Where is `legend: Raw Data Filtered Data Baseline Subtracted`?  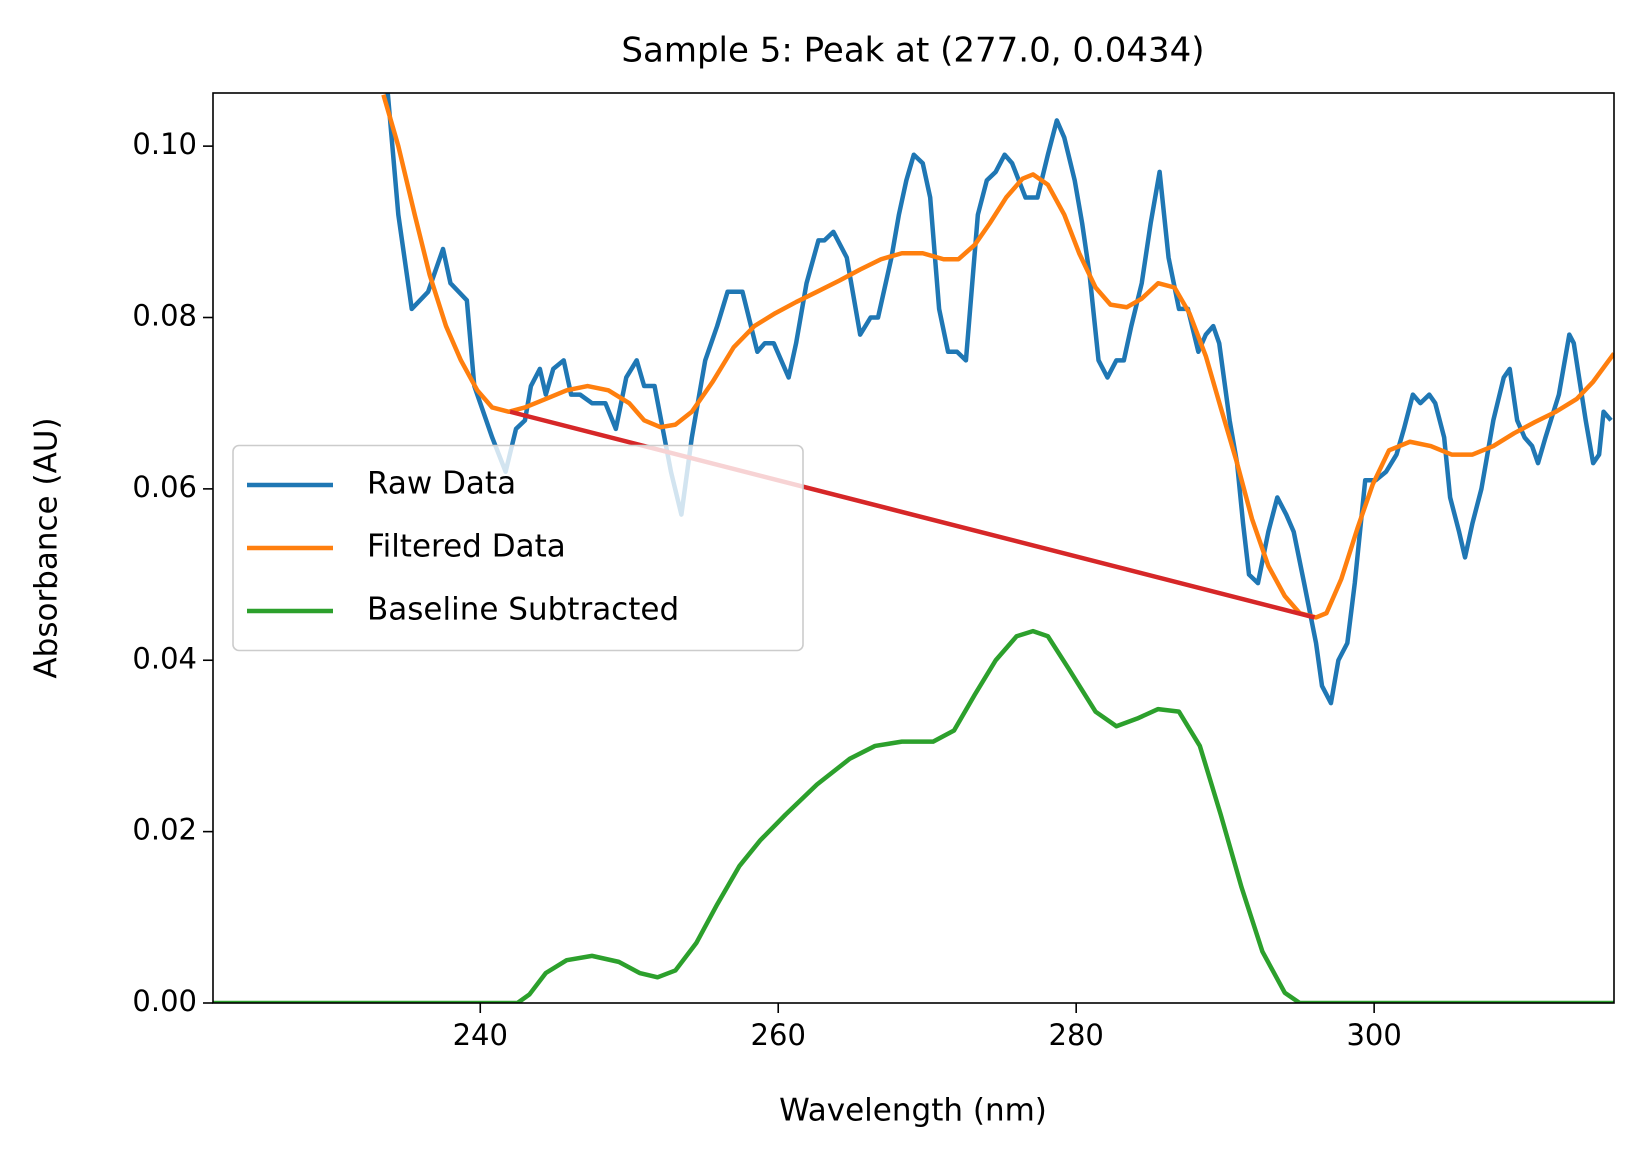 legend: Raw Data Filtered Data Baseline Subtracted is located at coordinates (518, 548).